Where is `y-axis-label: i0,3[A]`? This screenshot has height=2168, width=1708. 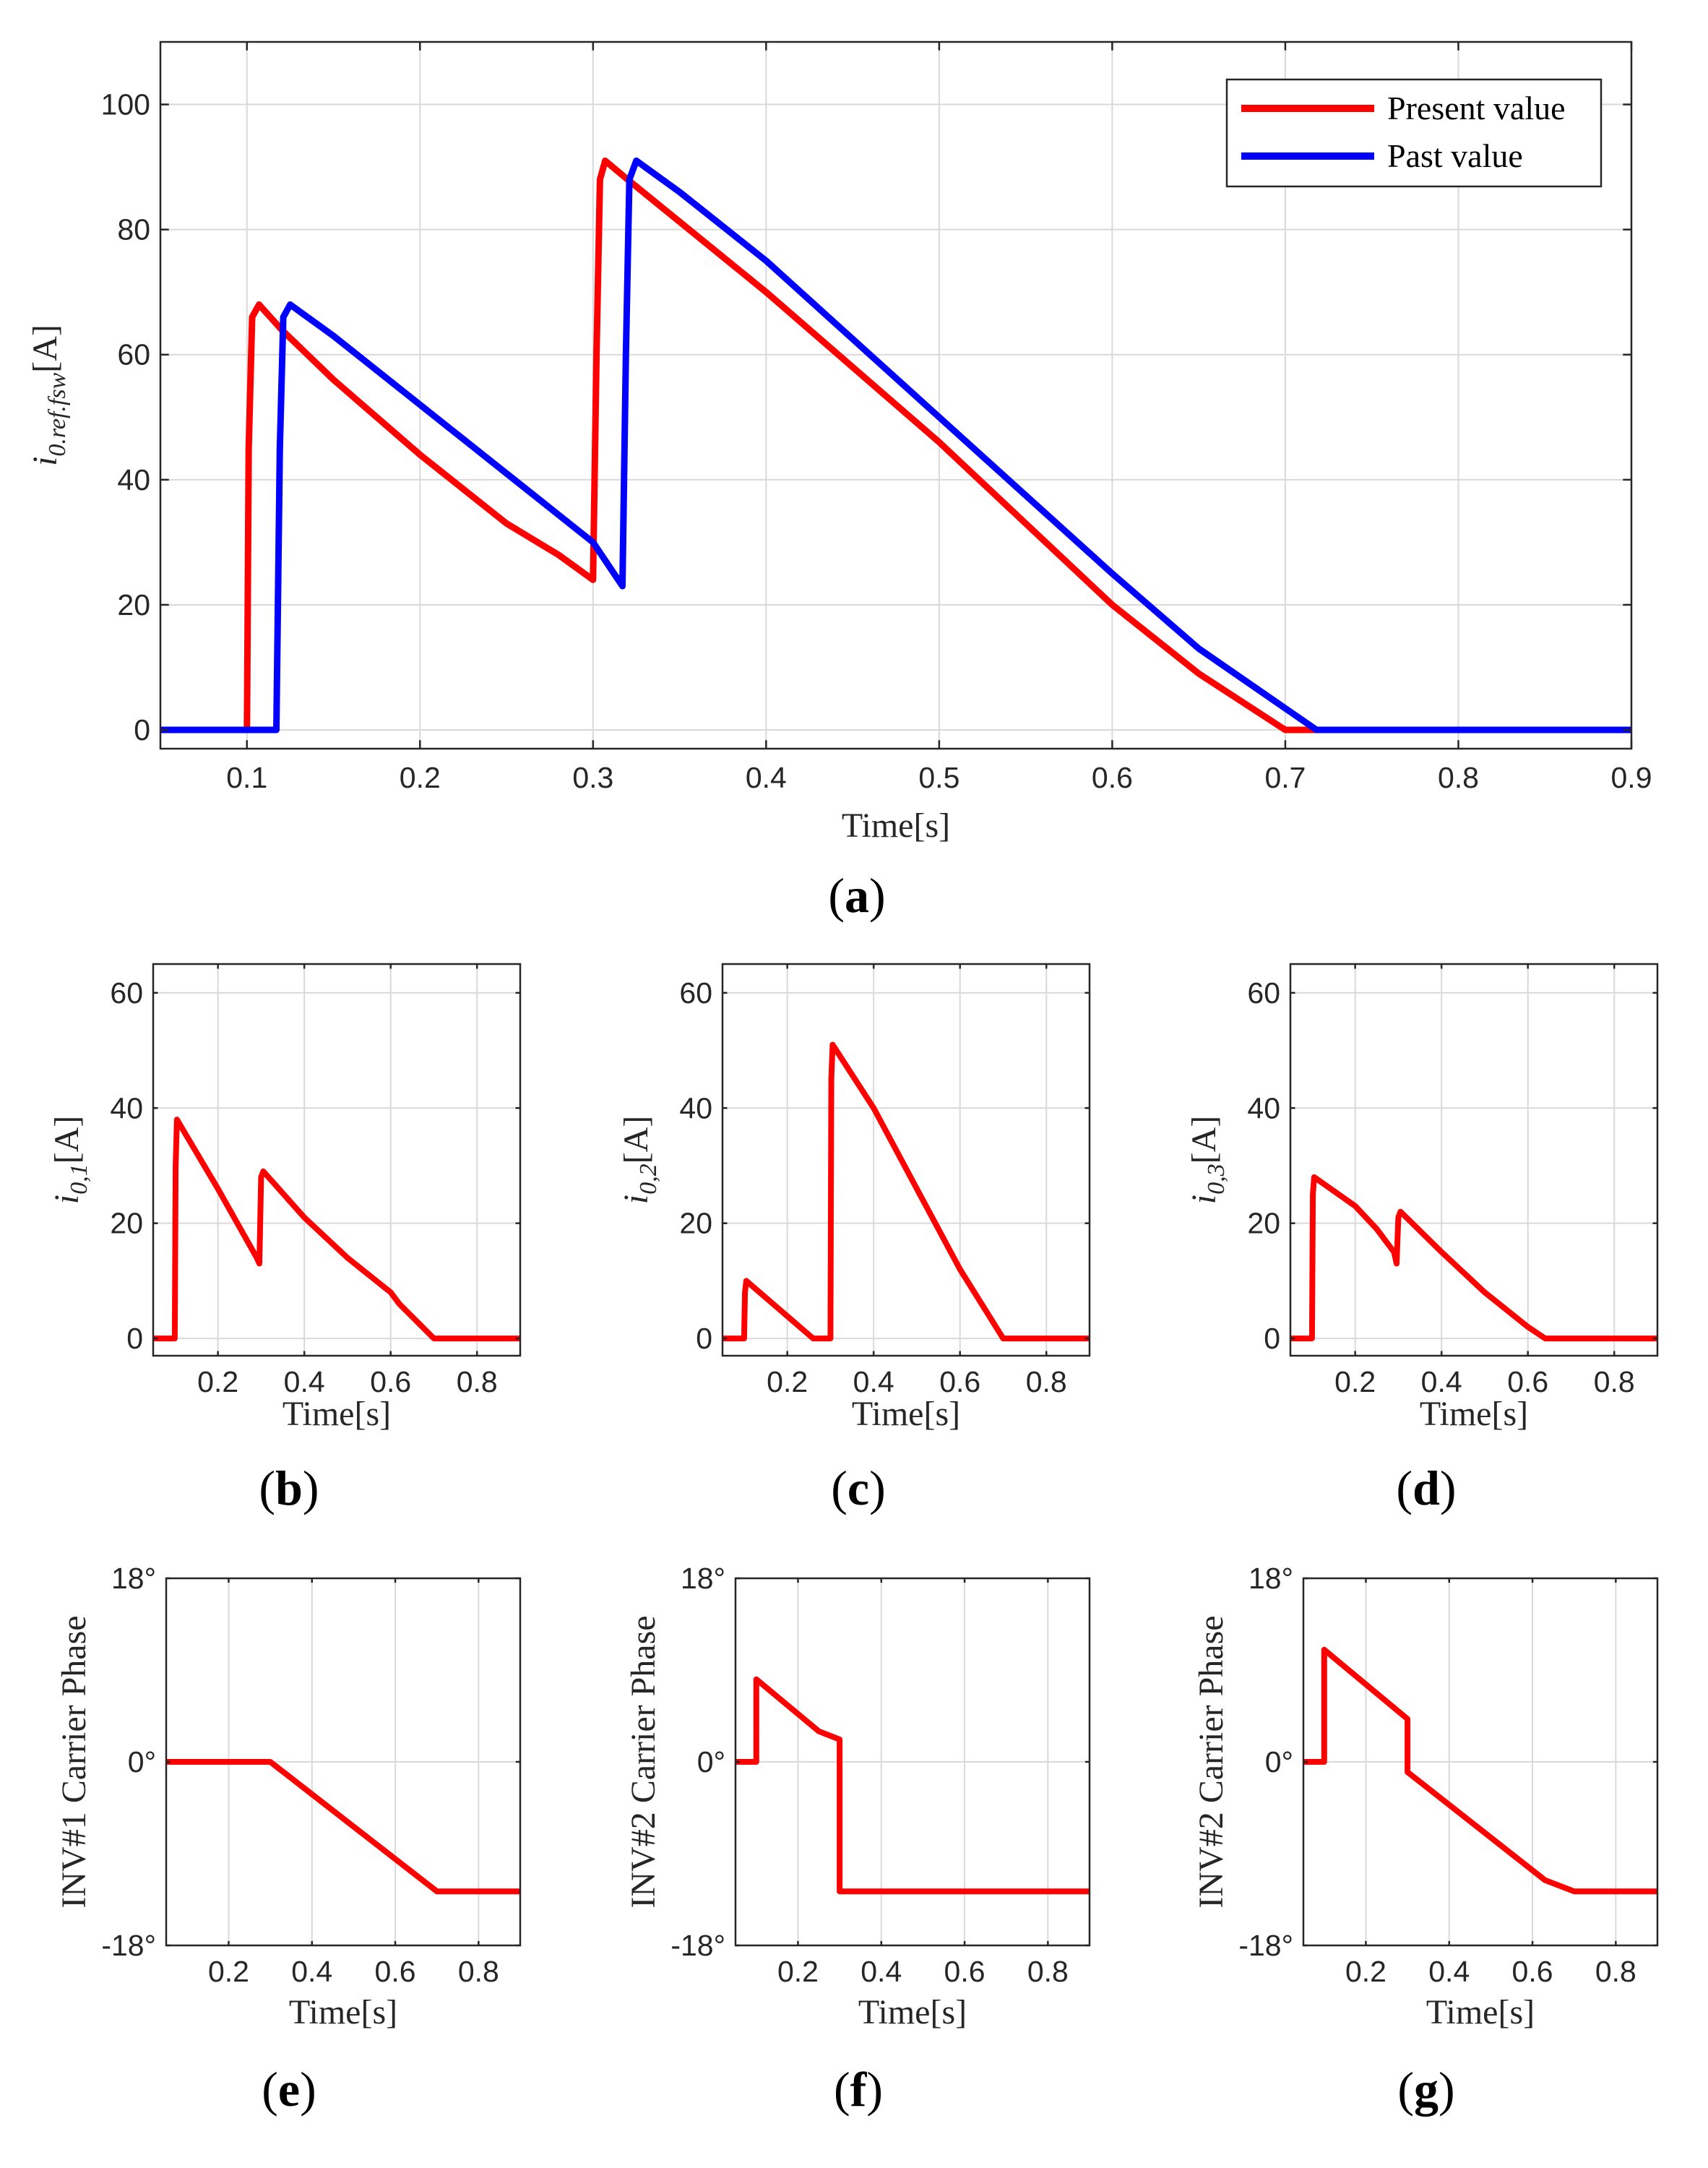 y-axis-label: i0,3[A] is located at coordinates (1207, 1160).